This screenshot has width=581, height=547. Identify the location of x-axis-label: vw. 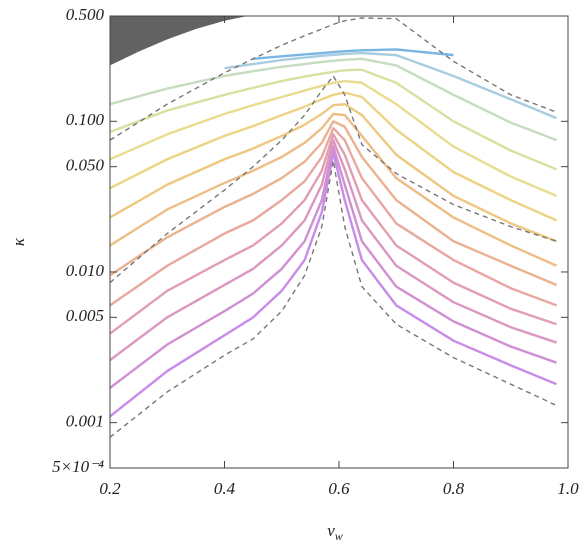
(335, 532).